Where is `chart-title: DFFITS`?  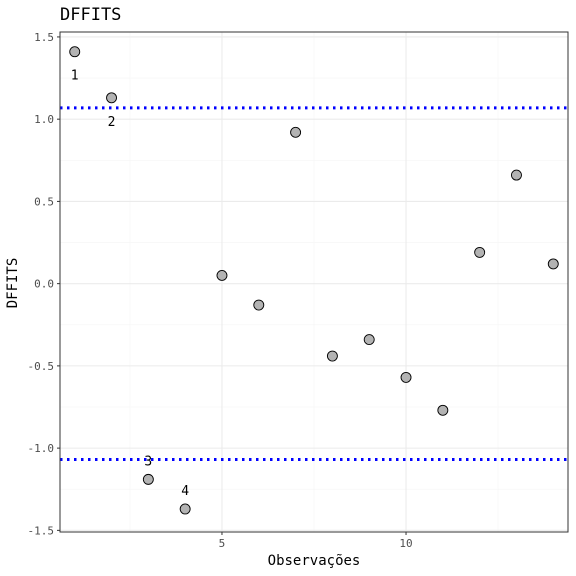
chart-title: DFFITS is located at coordinates (90, 15).